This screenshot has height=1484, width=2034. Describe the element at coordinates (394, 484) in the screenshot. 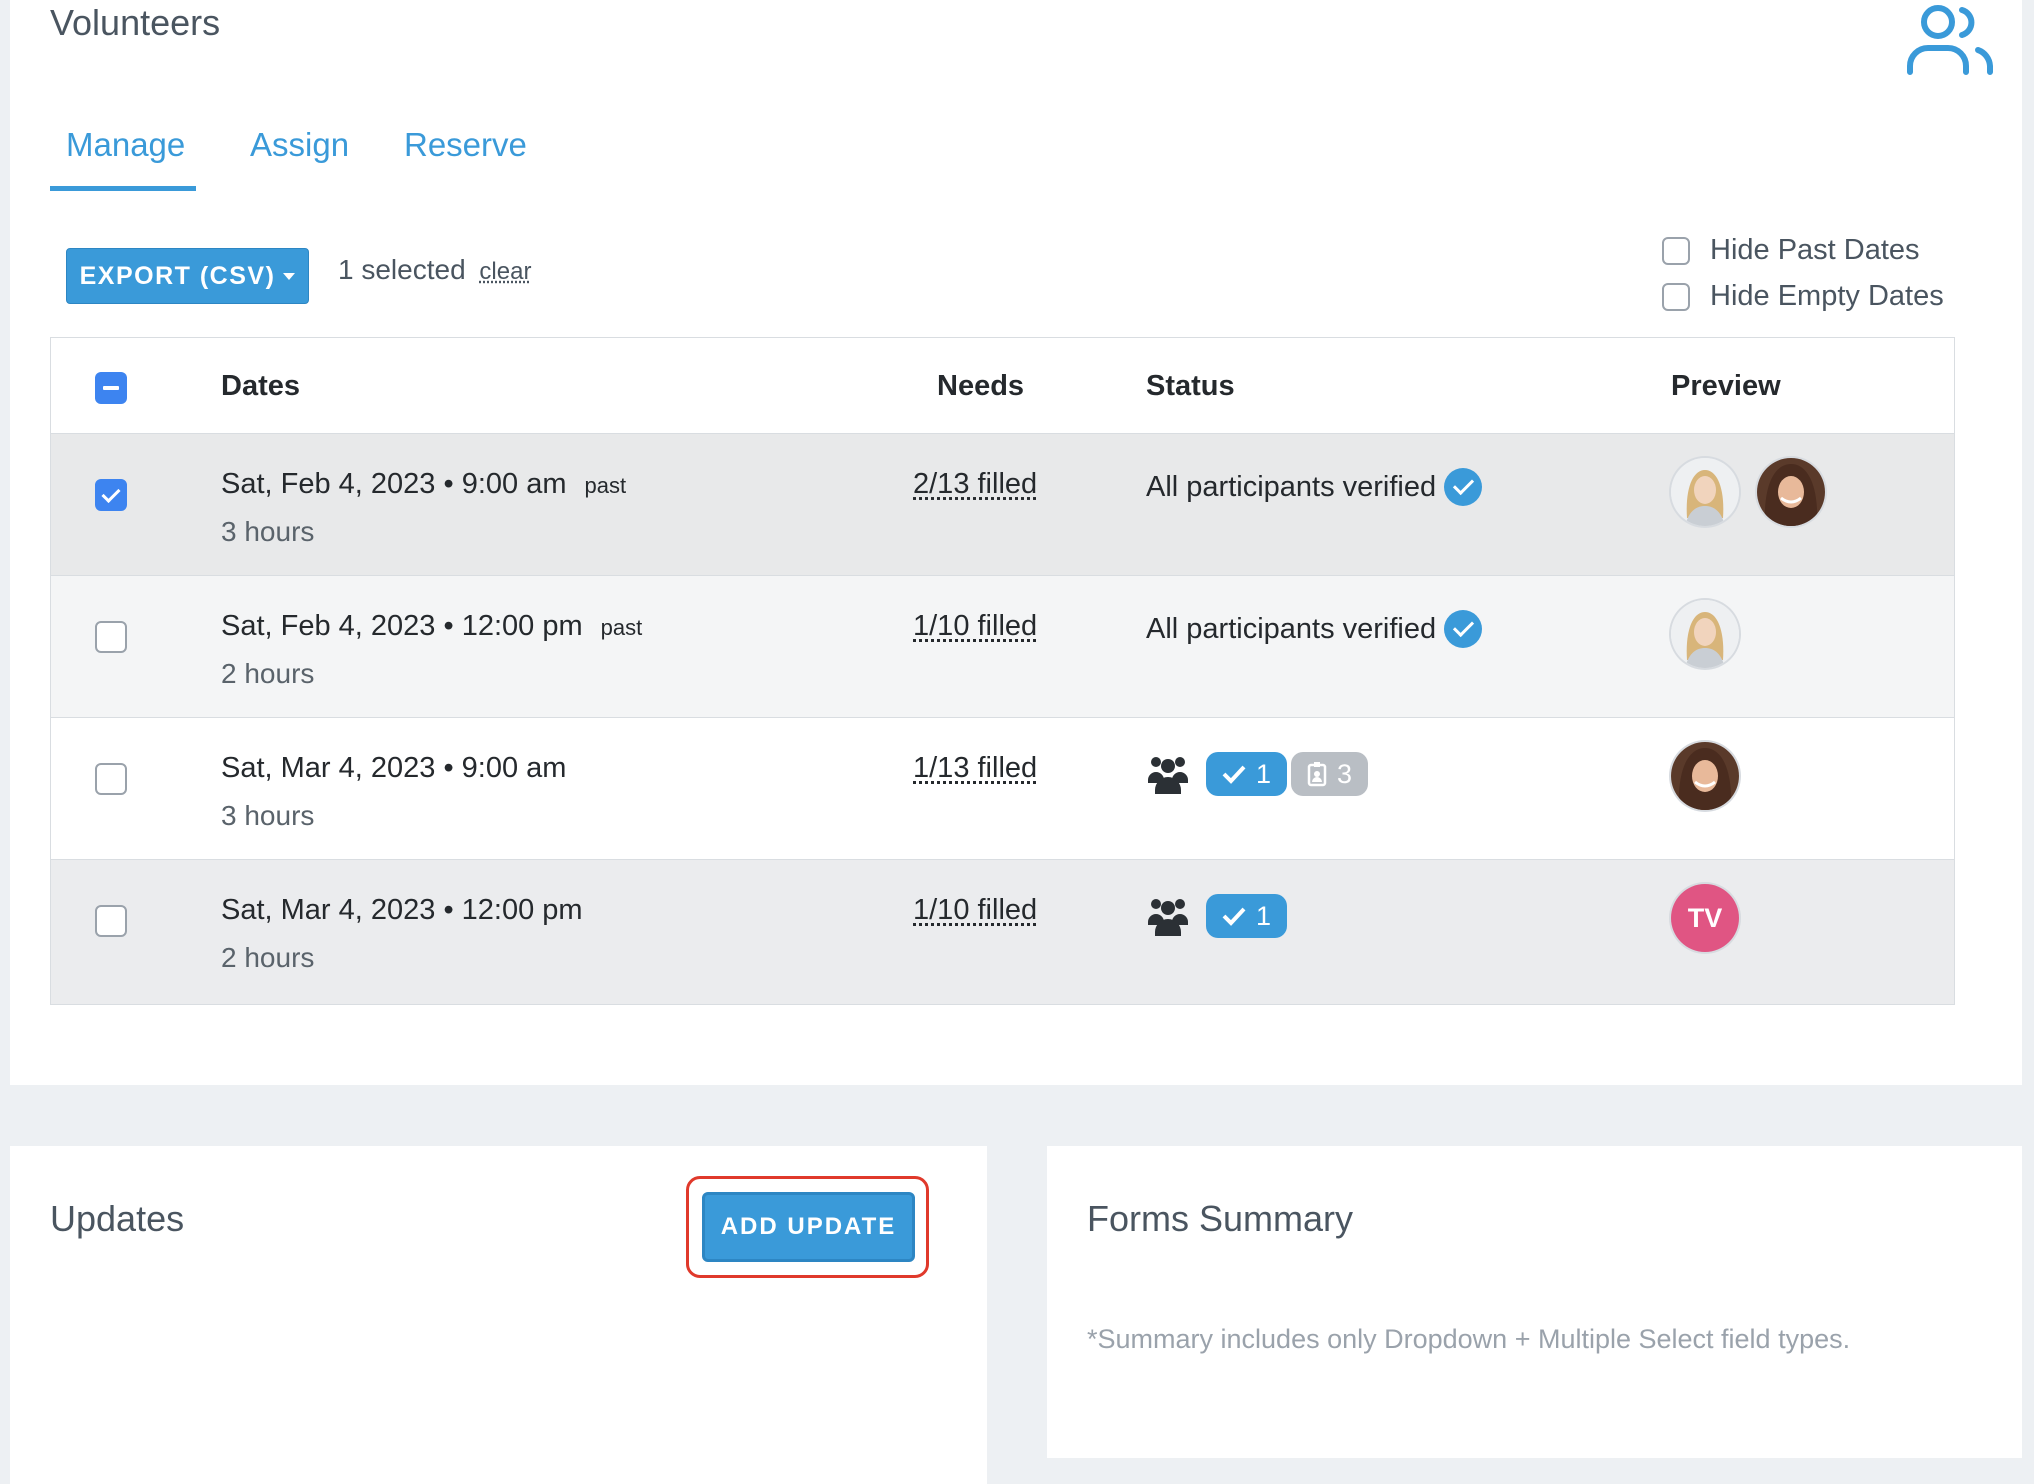

I see `date-text: Sat, Feb 4, 2023 • 9:00 am` at that location.